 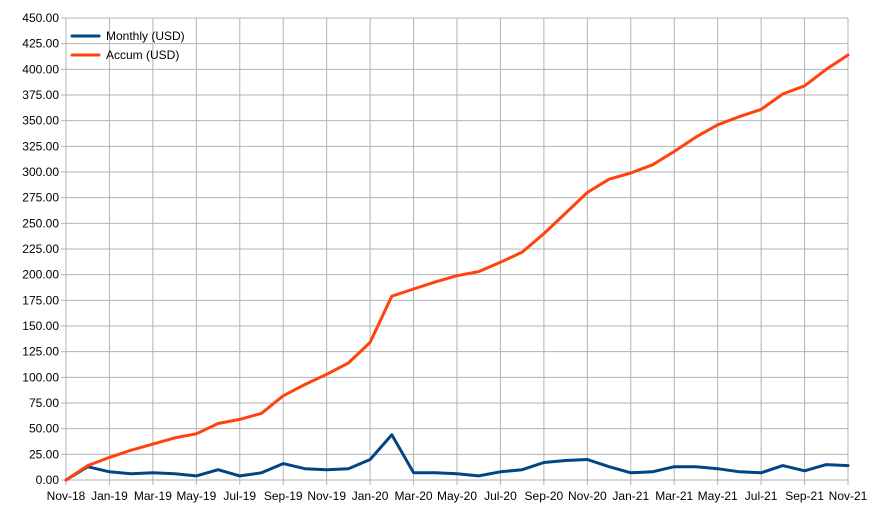 What do you see at coordinates (239, 496) in the screenshot?
I see `x-tick-label: Jul-19` at bounding box center [239, 496].